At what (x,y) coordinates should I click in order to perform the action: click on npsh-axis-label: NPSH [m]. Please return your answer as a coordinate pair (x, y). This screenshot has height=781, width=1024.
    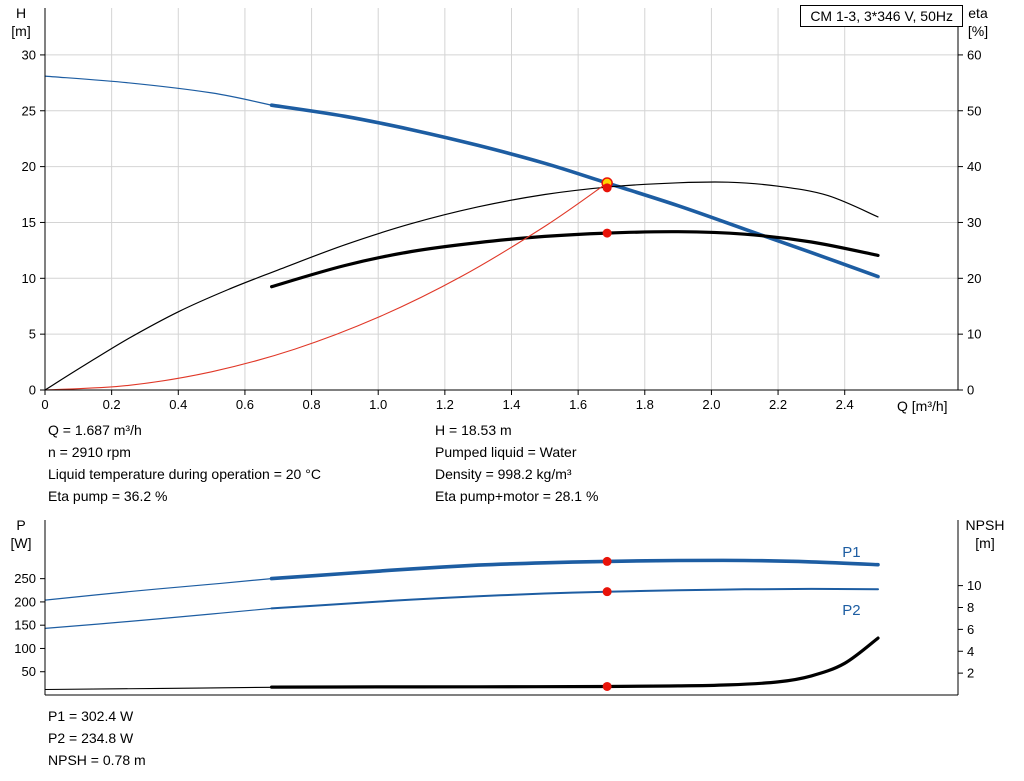
    Looking at the image, I should click on (985, 534).